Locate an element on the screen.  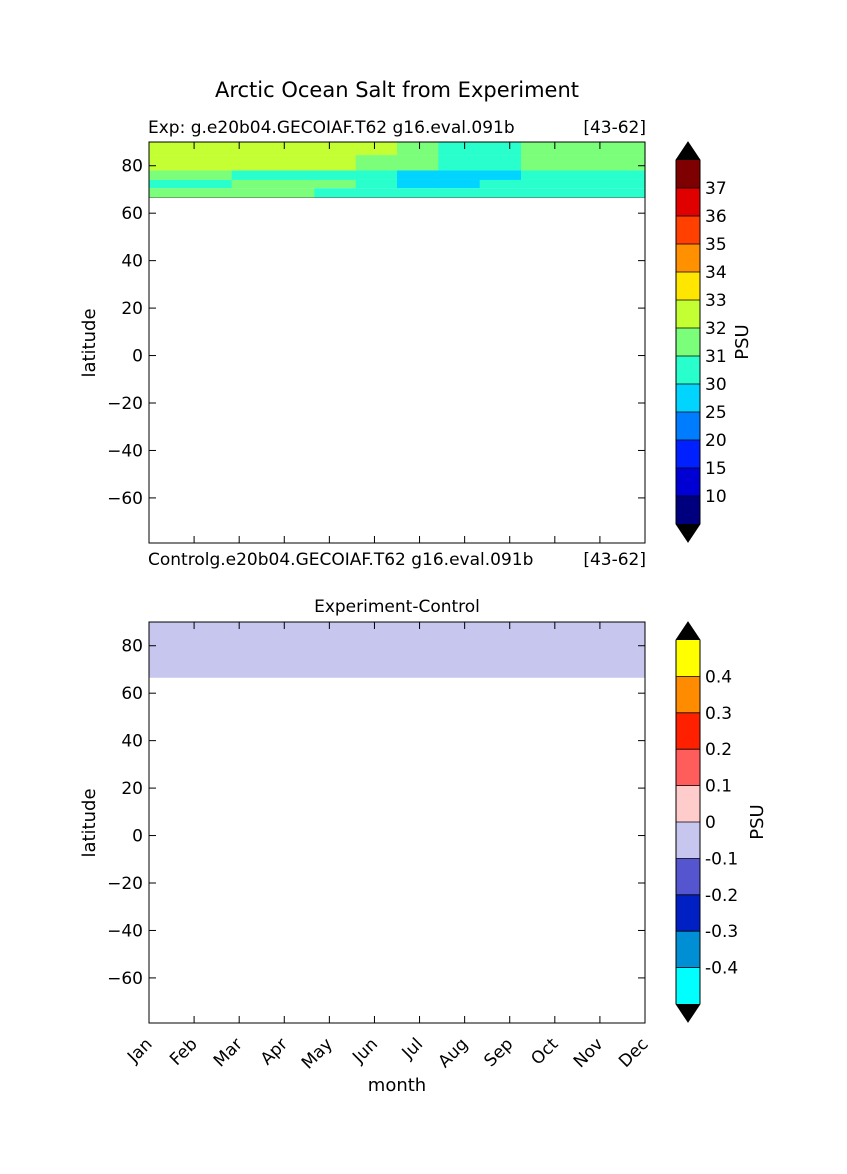
colorbar-tick-label: -0.4 is located at coordinates (721, 969).